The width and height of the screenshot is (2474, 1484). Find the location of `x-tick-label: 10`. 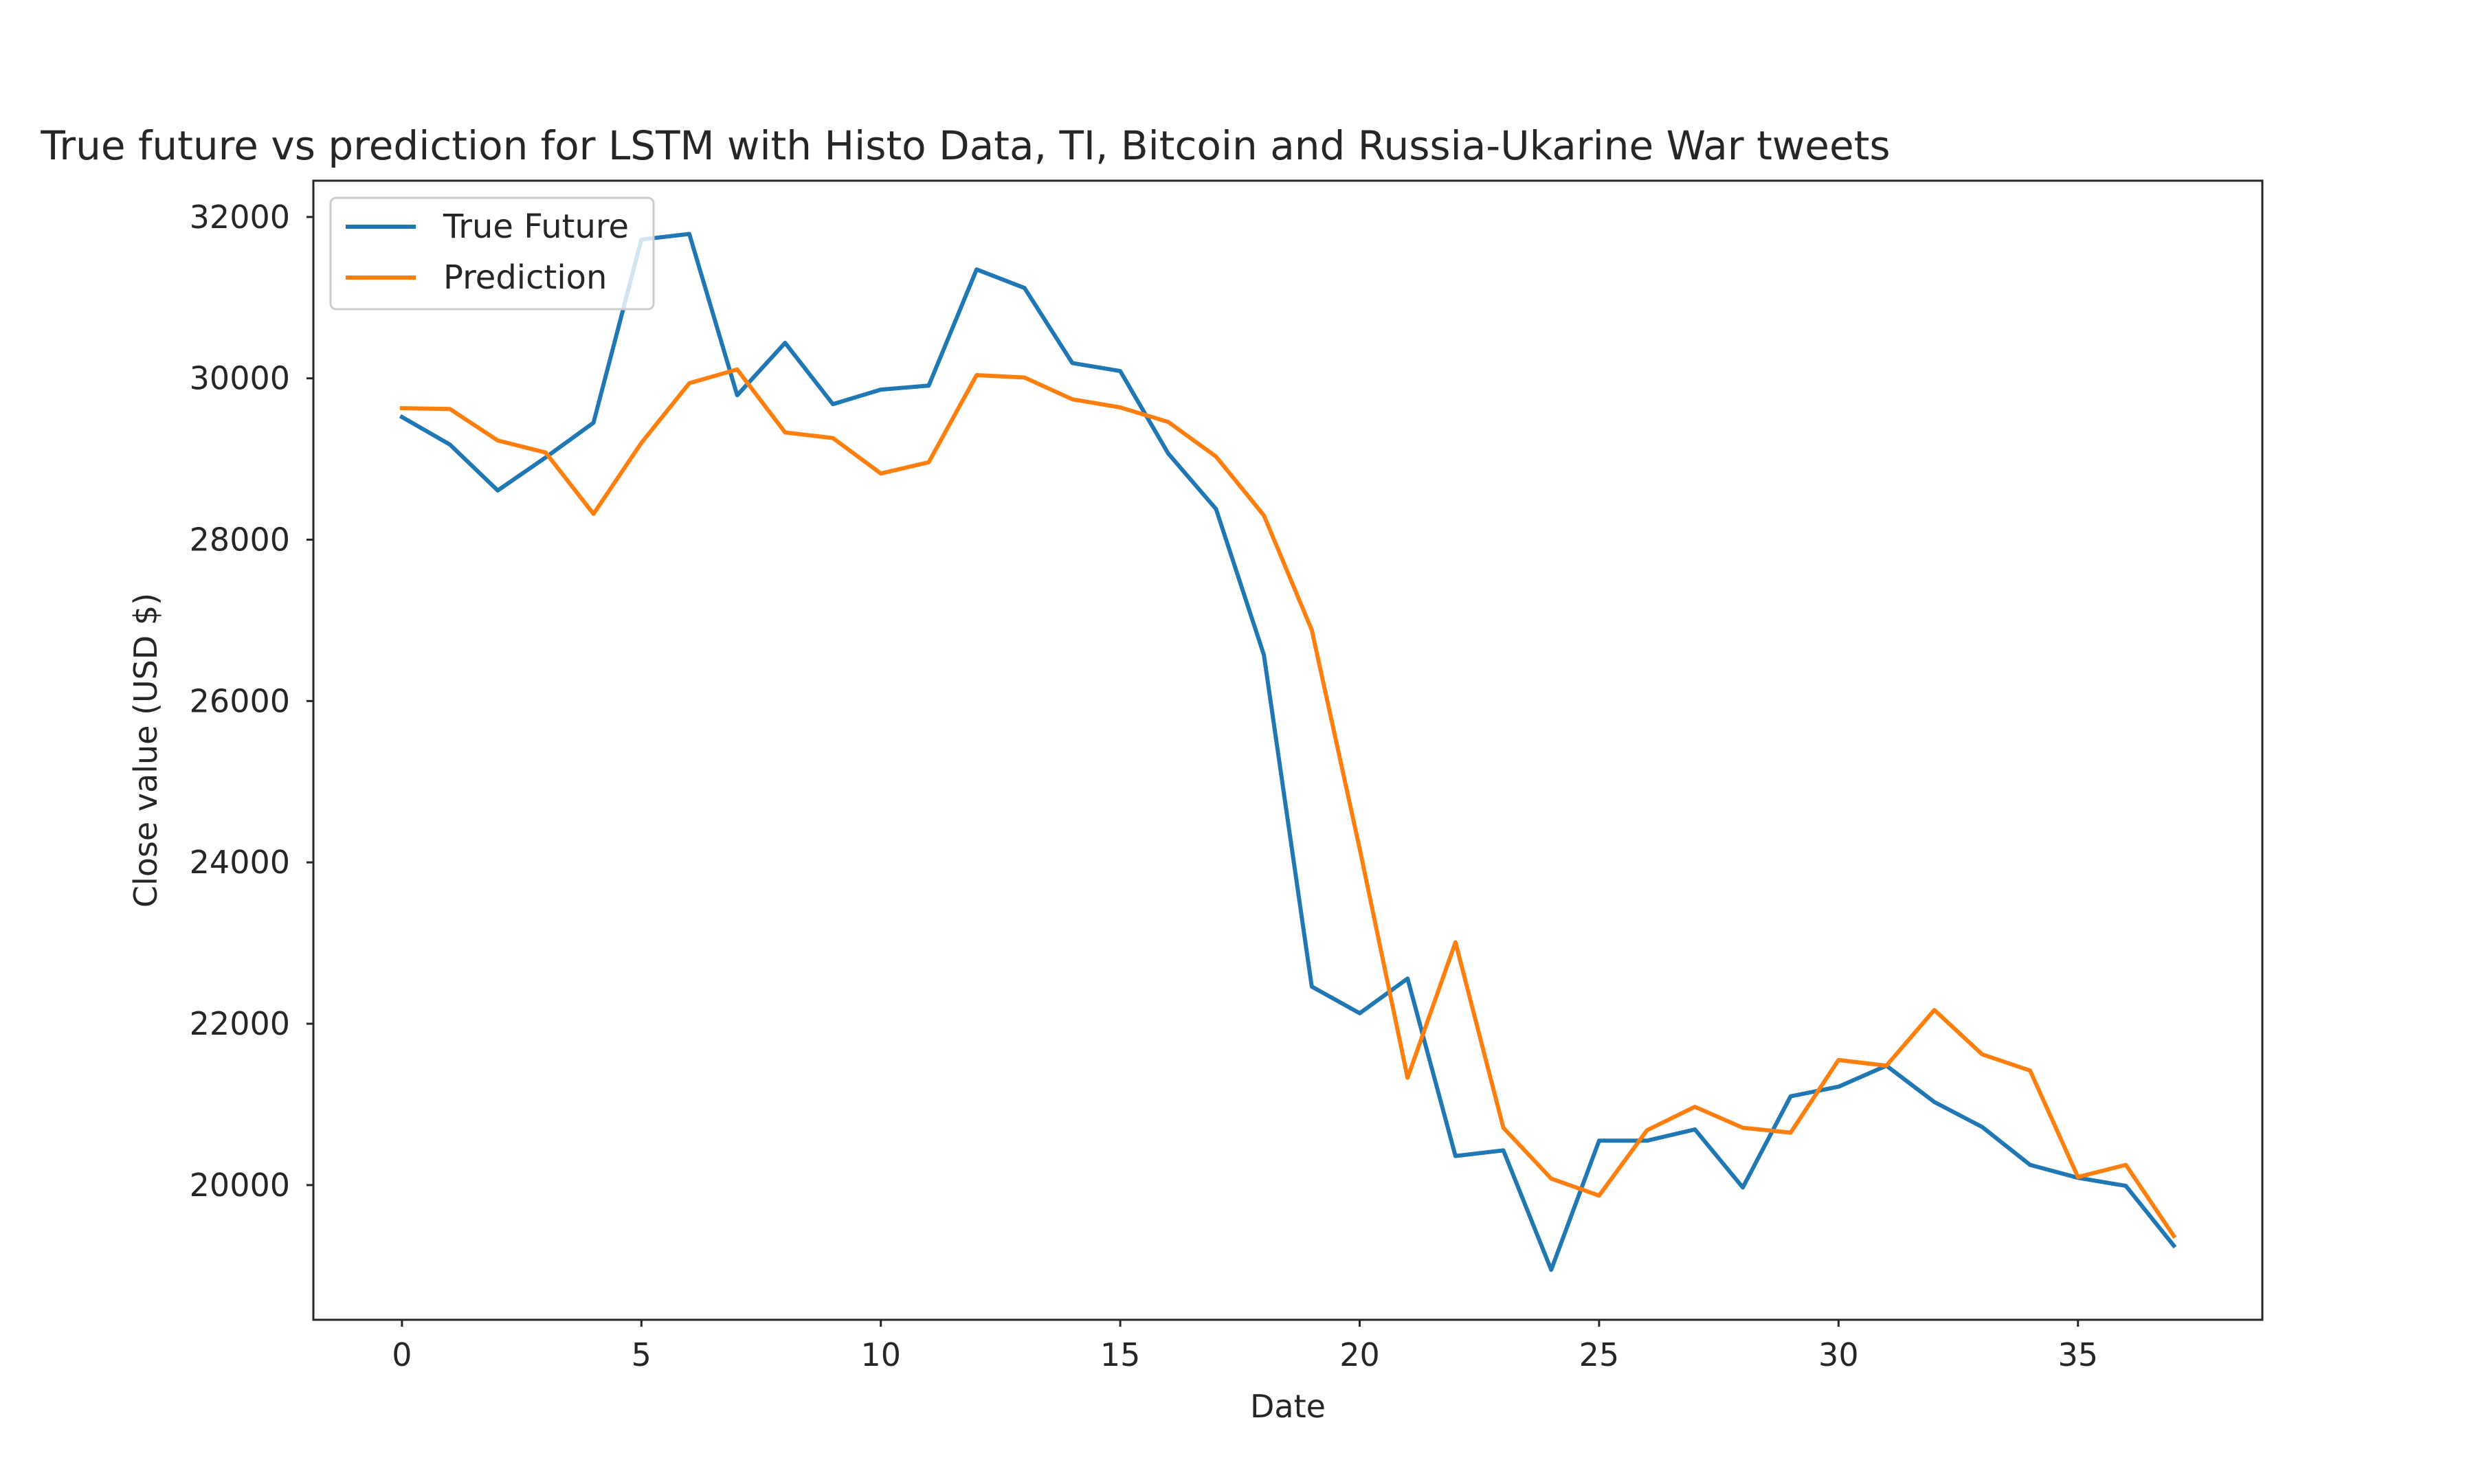

x-tick-label: 10 is located at coordinates (880, 1354).